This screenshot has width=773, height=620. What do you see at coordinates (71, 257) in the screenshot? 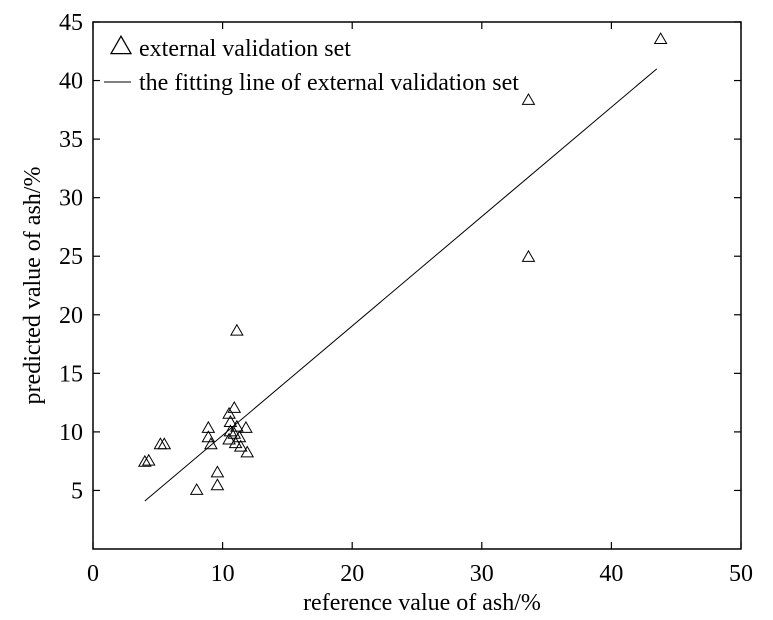
I see `y-tick-label: 25` at bounding box center [71, 257].